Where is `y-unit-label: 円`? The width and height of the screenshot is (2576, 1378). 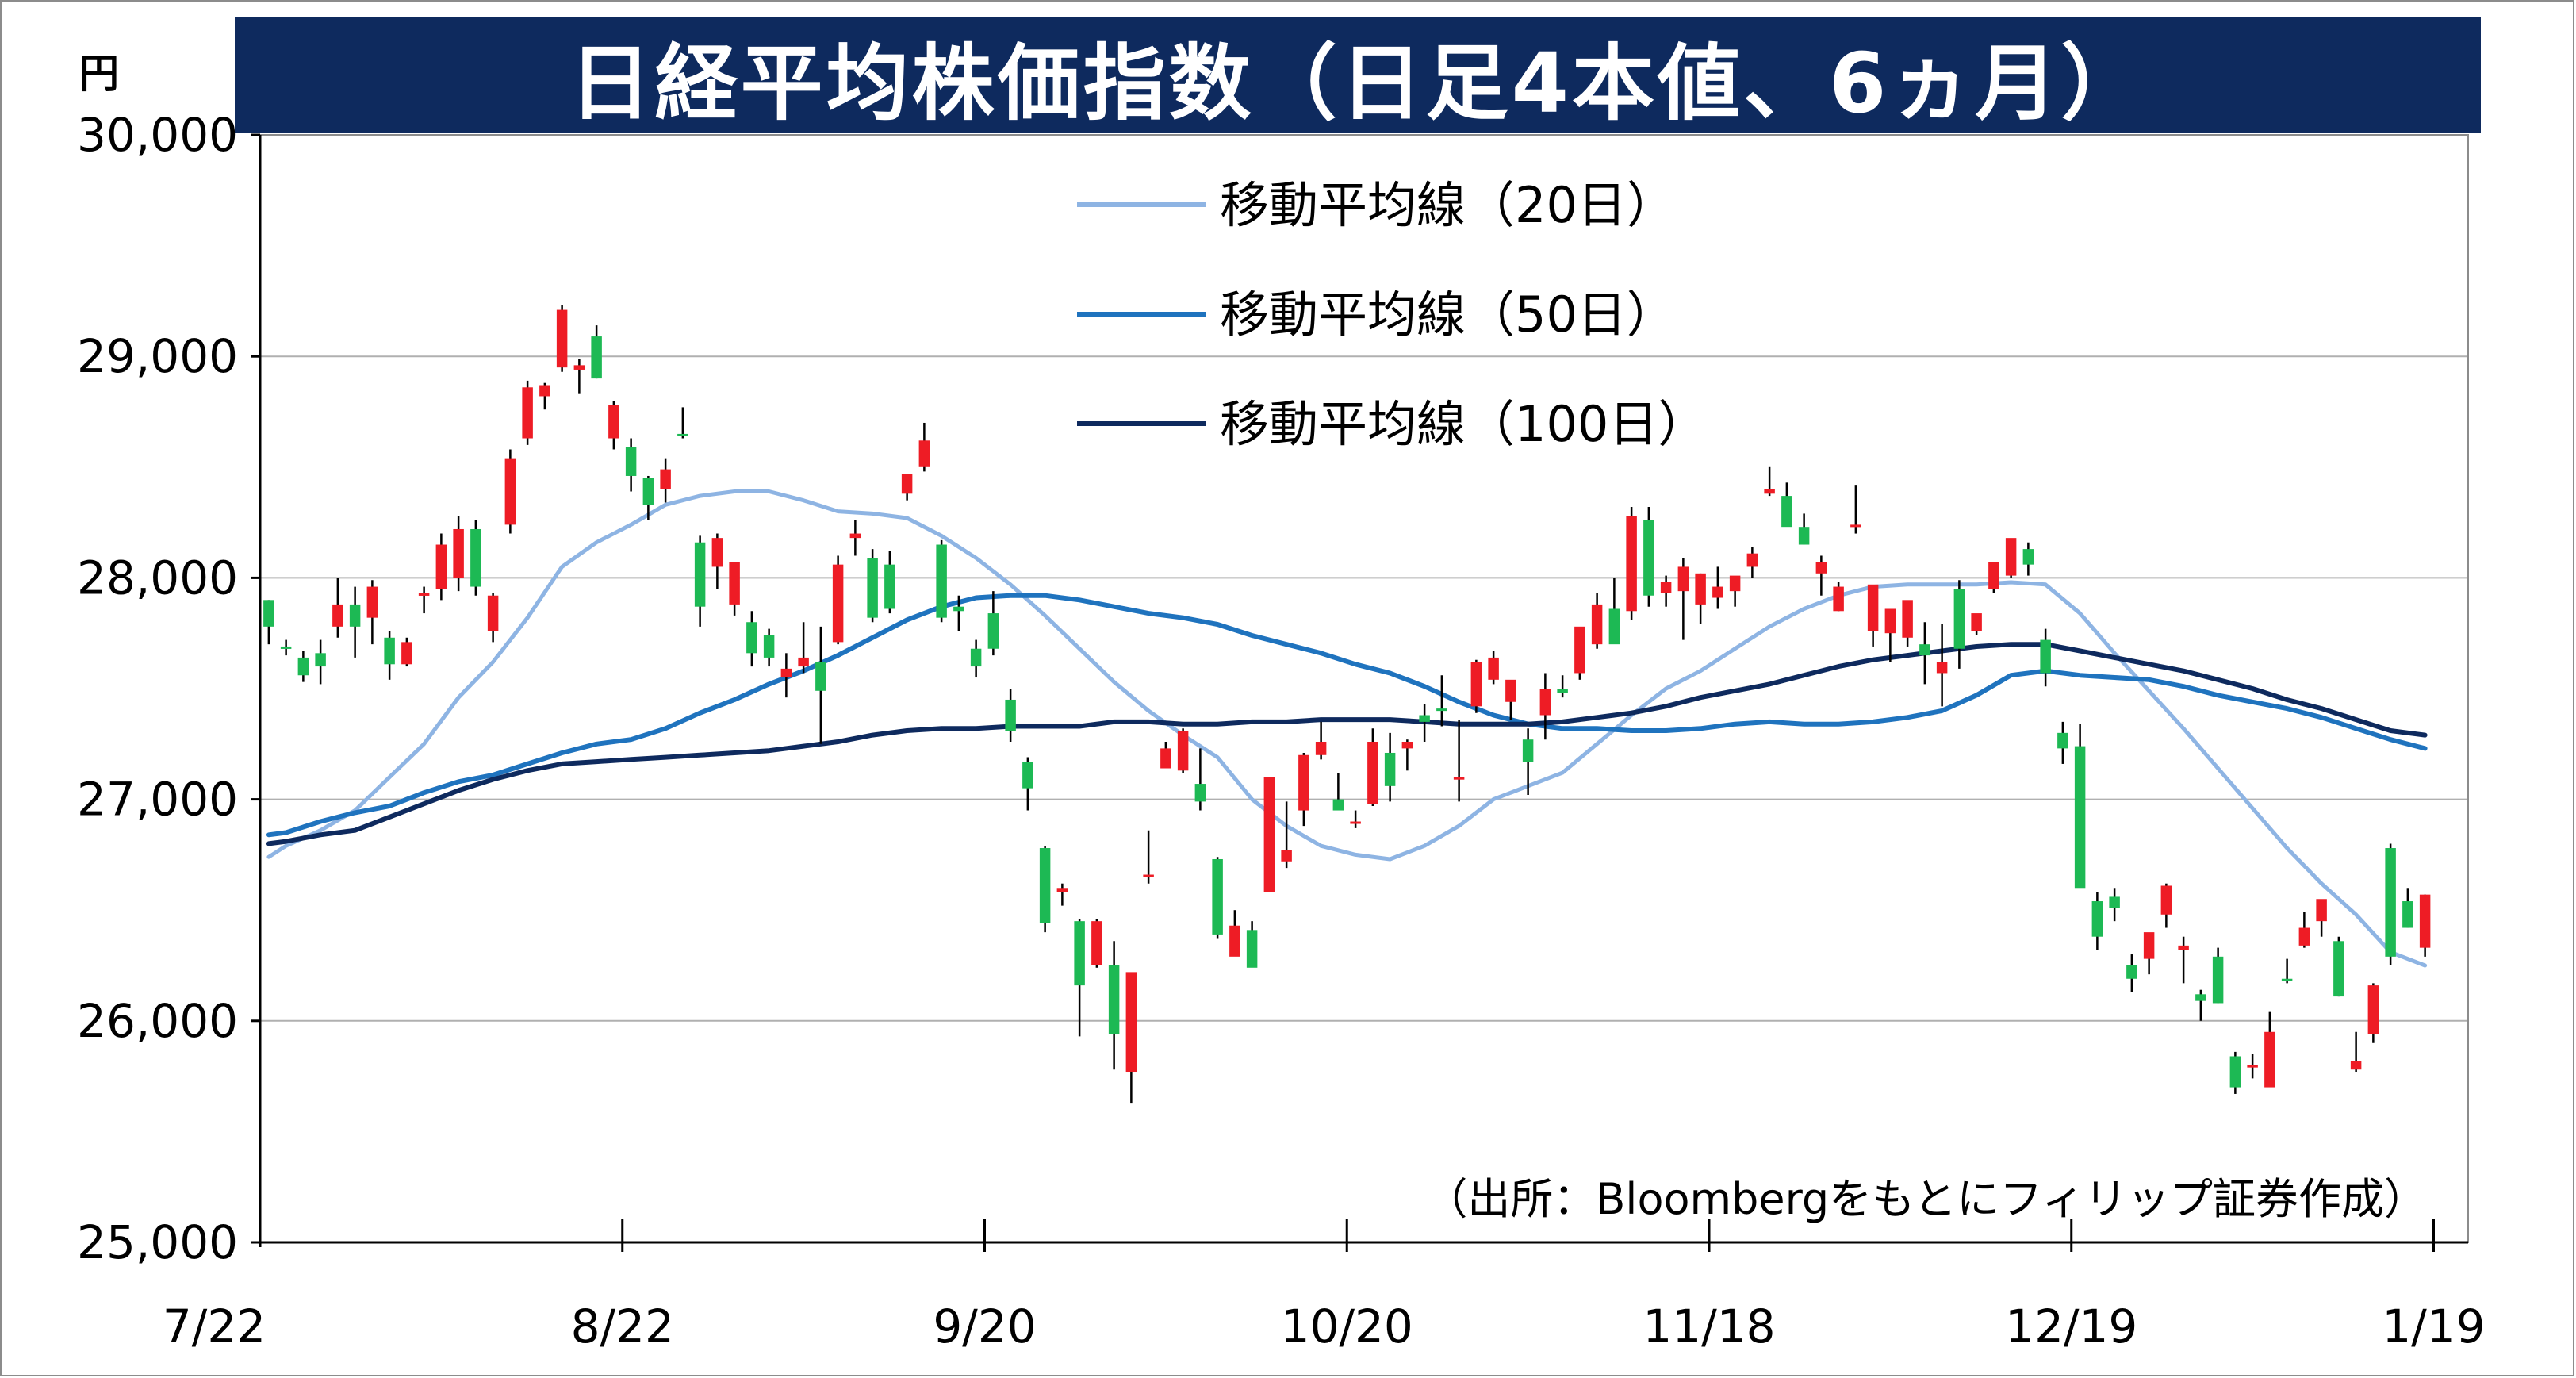 y-unit-label: 円 is located at coordinates (99, 74).